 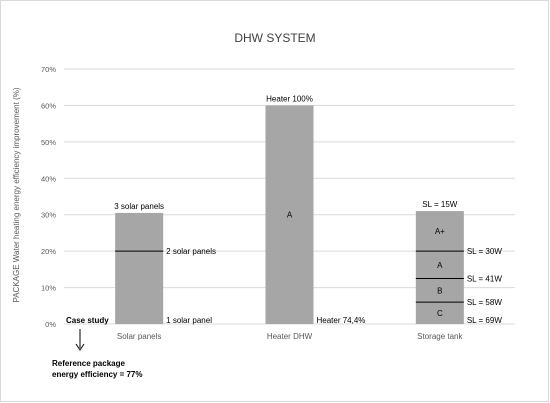 What do you see at coordinates (48, 288) in the screenshot?
I see `y-tick-label-10: 10%` at bounding box center [48, 288].